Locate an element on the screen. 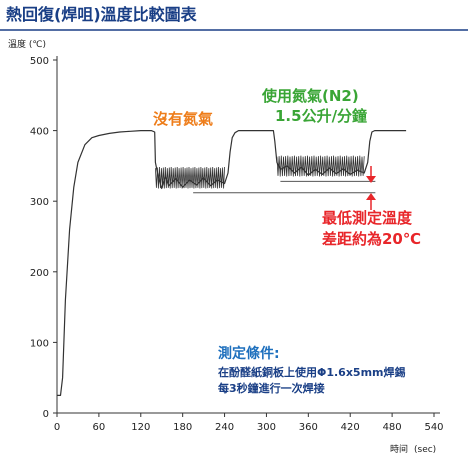  conditions-title: 測定條件: is located at coordinates (249, 353).